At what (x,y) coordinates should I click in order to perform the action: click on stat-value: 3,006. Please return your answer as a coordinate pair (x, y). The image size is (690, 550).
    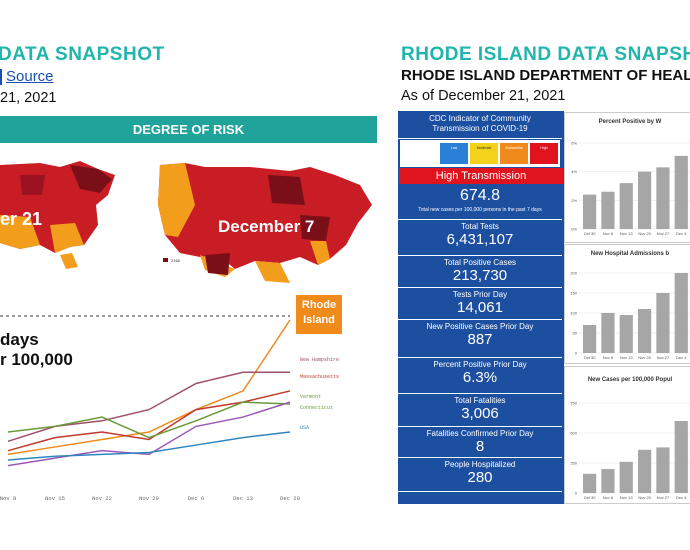
    Looking at the image, I should click on (480, 413).